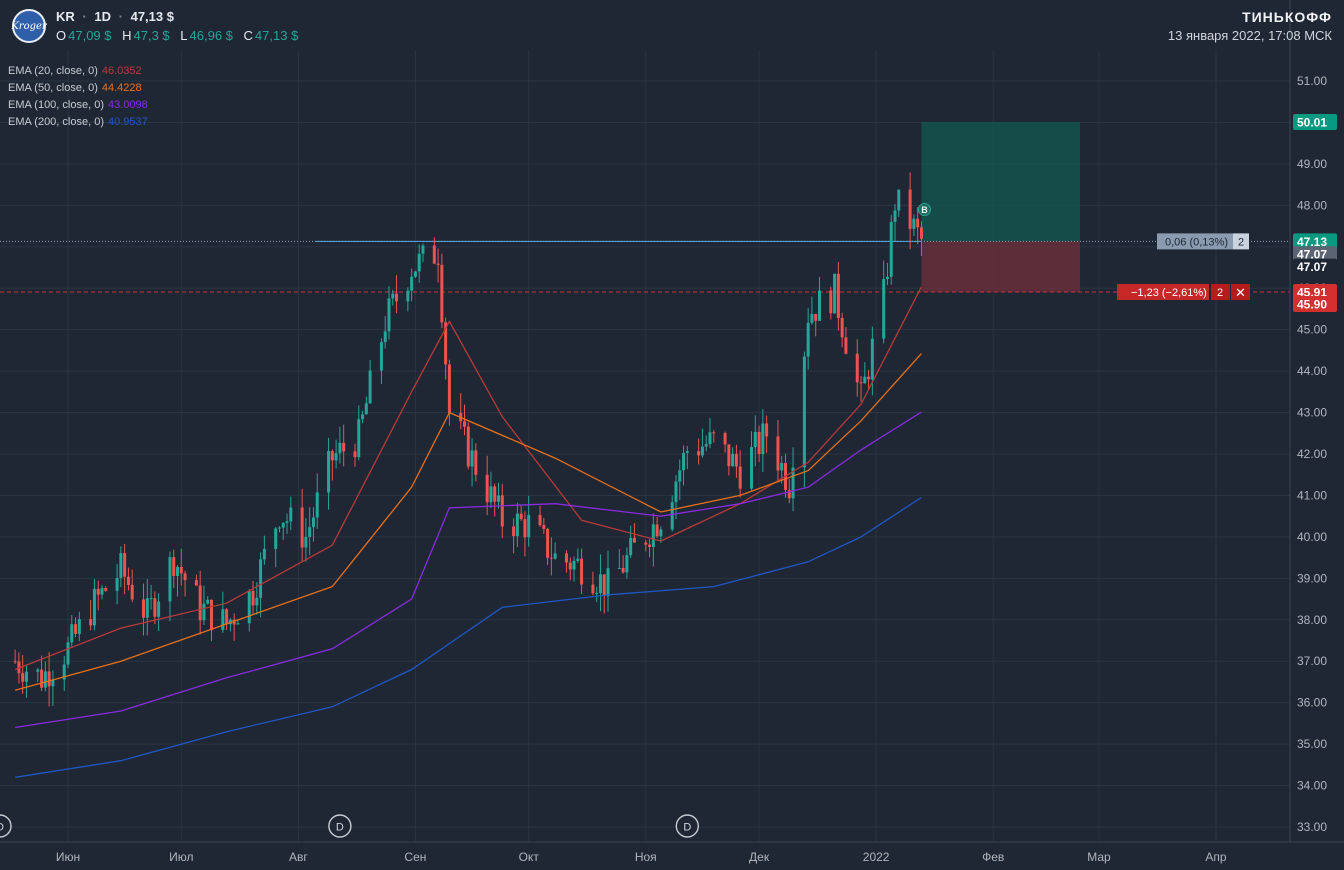 This screenshot has width=1344, height=870. I want to click on symbol: KR, so click(65, 16).